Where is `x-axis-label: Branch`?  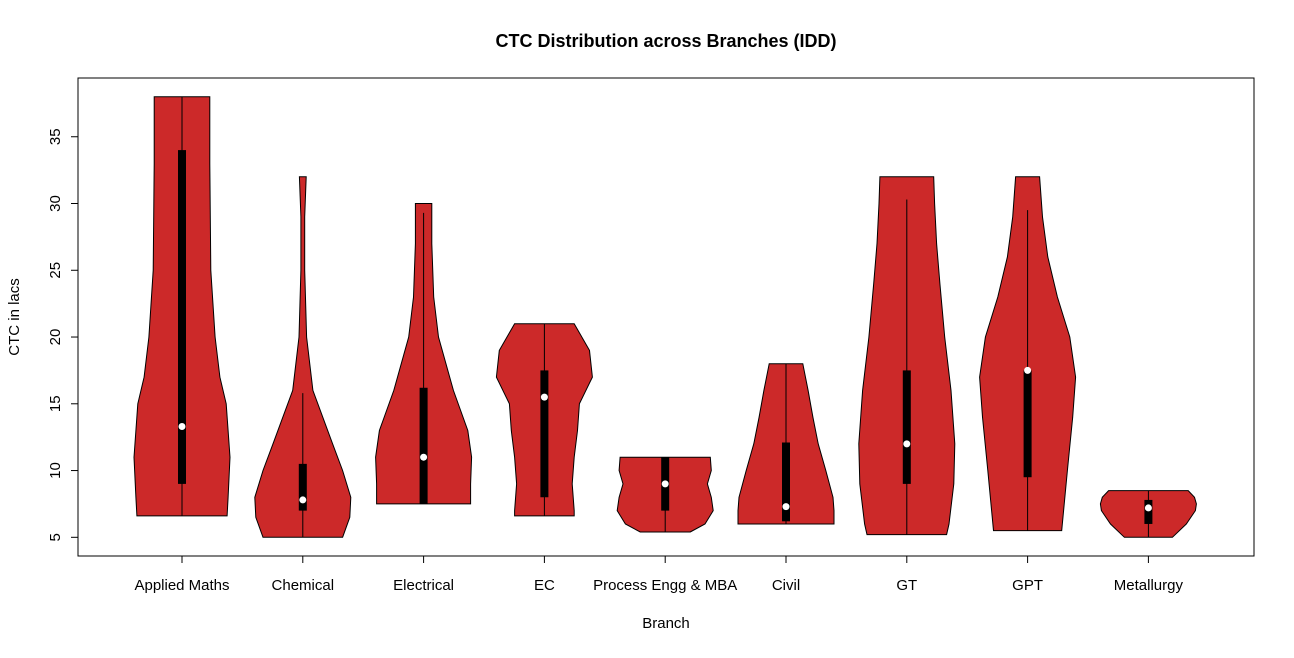 x-axis-label: Branch is located at coordinates (666, 623).